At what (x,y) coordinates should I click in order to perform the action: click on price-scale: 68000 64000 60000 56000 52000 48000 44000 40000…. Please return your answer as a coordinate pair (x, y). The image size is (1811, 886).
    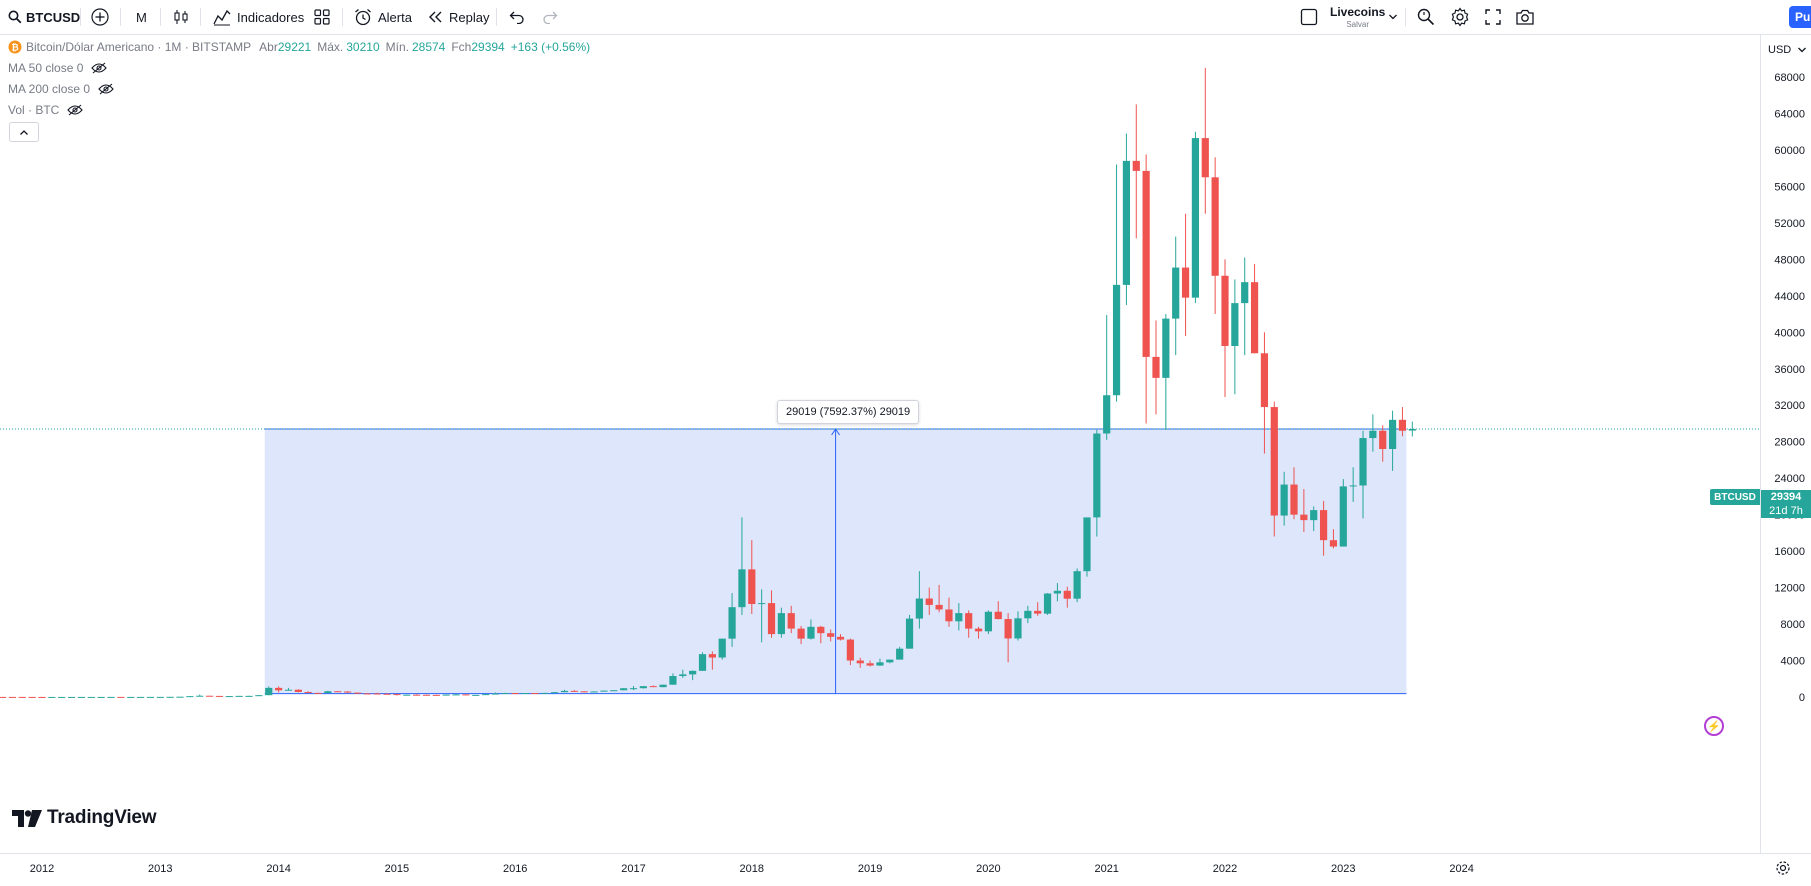
    Looking at the image, I should click on (1785, 444).